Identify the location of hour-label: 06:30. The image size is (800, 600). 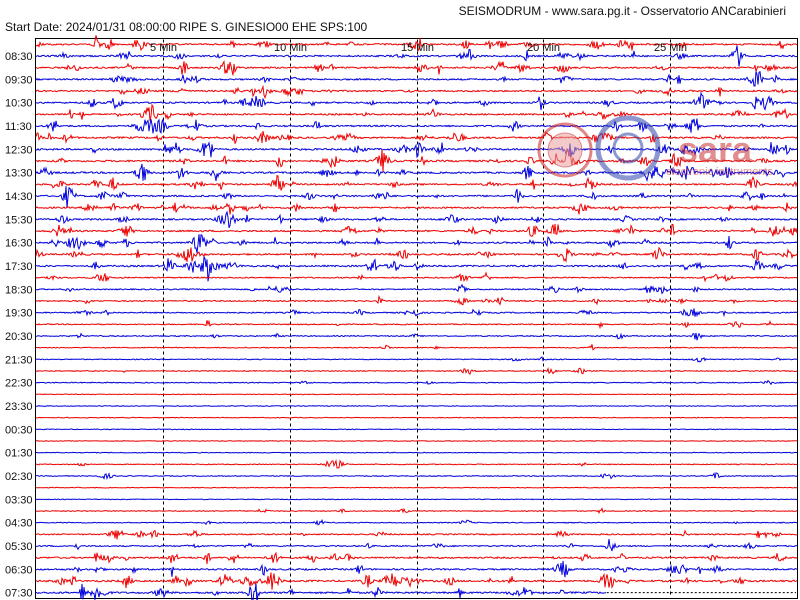
(19, 570).